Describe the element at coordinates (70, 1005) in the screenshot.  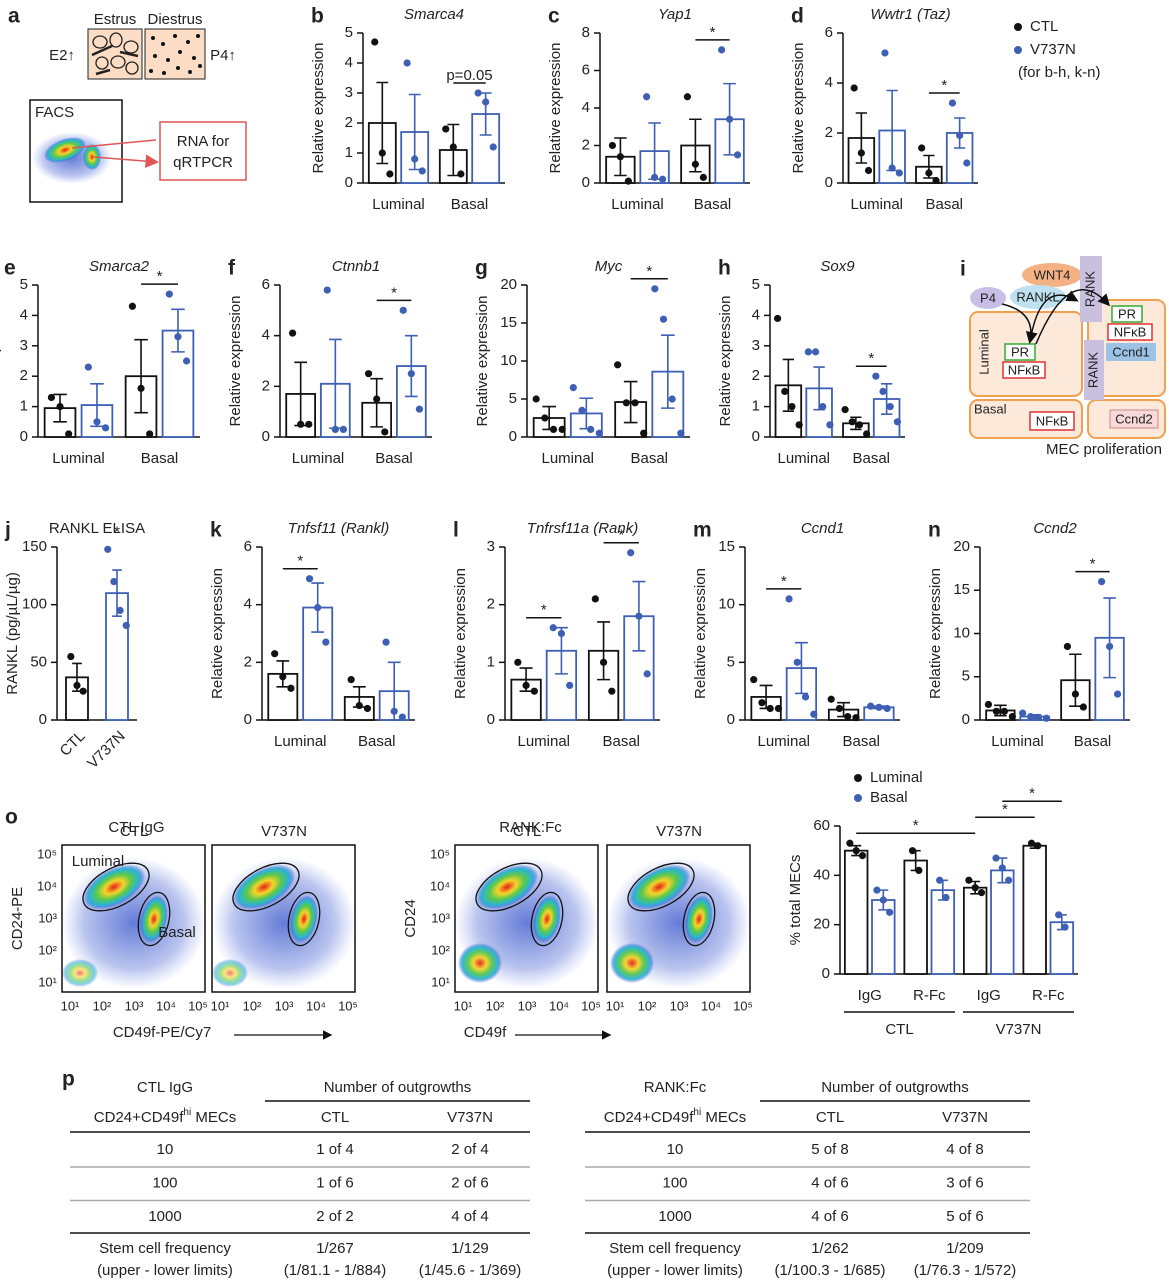
I see `x-tick-label: 10¹` at that location.